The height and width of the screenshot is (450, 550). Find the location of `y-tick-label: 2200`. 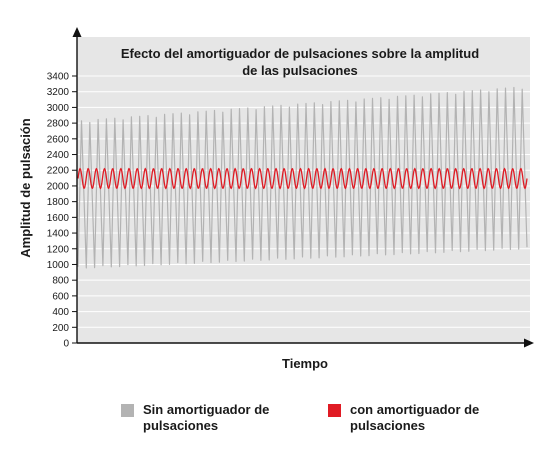

y-tick-label: 2200 is located at coordinates (58, 171).